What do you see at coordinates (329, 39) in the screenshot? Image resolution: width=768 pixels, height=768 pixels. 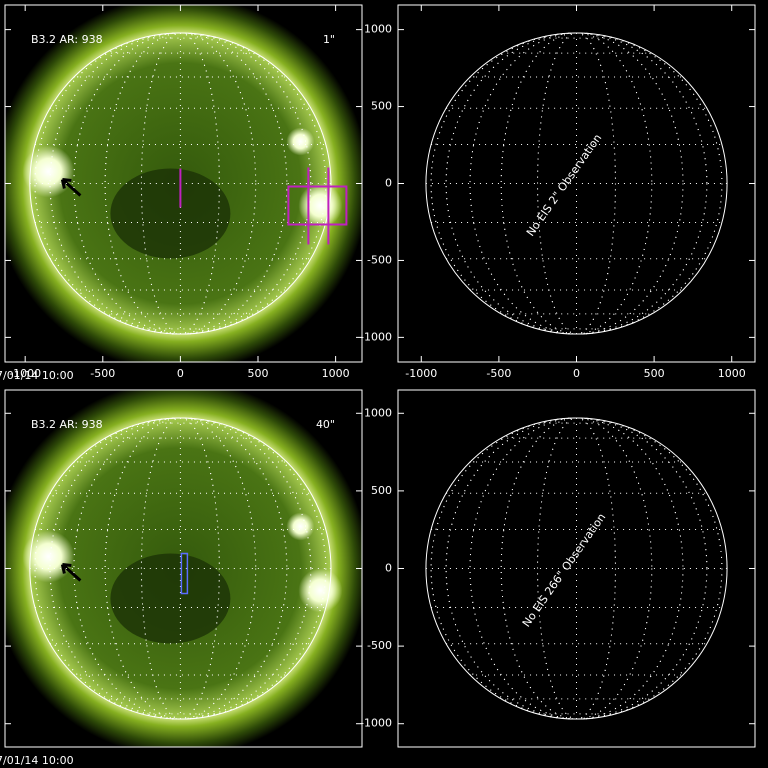 I see `slit-label: 1"` at bounding box center [329, 39].